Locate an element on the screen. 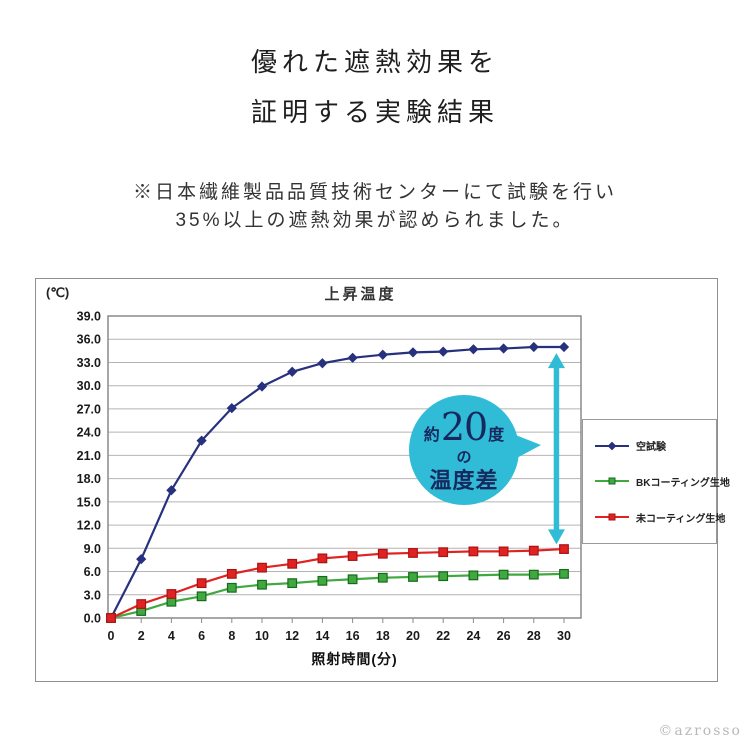 Image resolution: width=750 pixels, height=750 pixels. page-title: 優れた遮熱効果を 証明する実験結果 is located at coordinates (375, 88).